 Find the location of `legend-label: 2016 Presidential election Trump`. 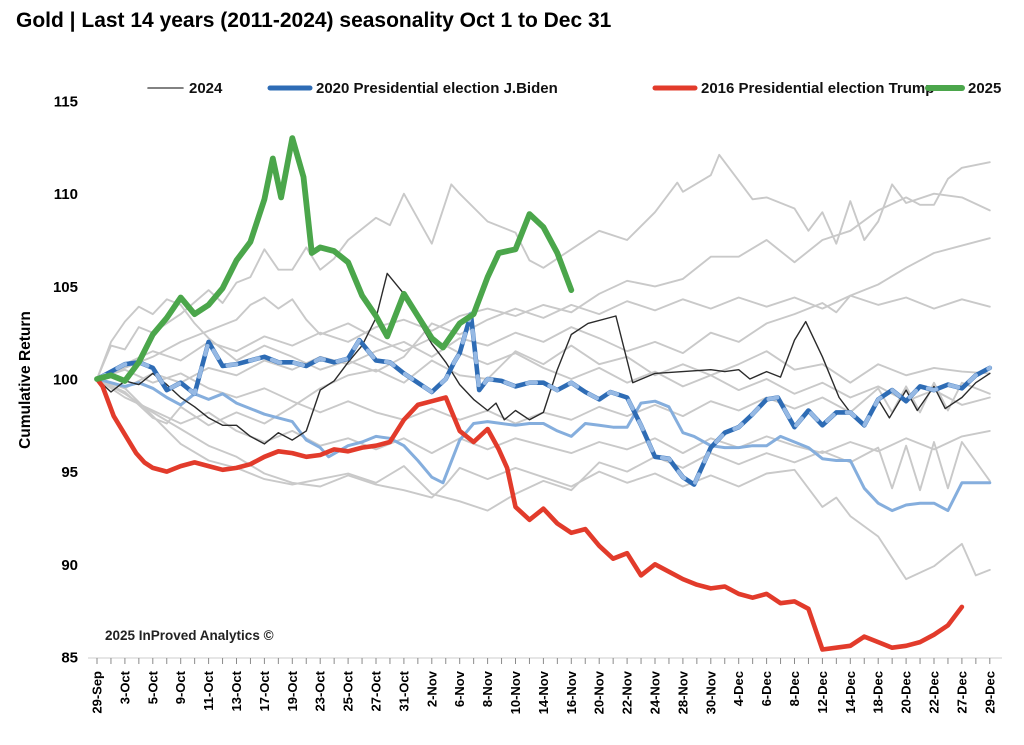

legend-label: 2016 Presidential election Trump is located at coordinates (817, 88).